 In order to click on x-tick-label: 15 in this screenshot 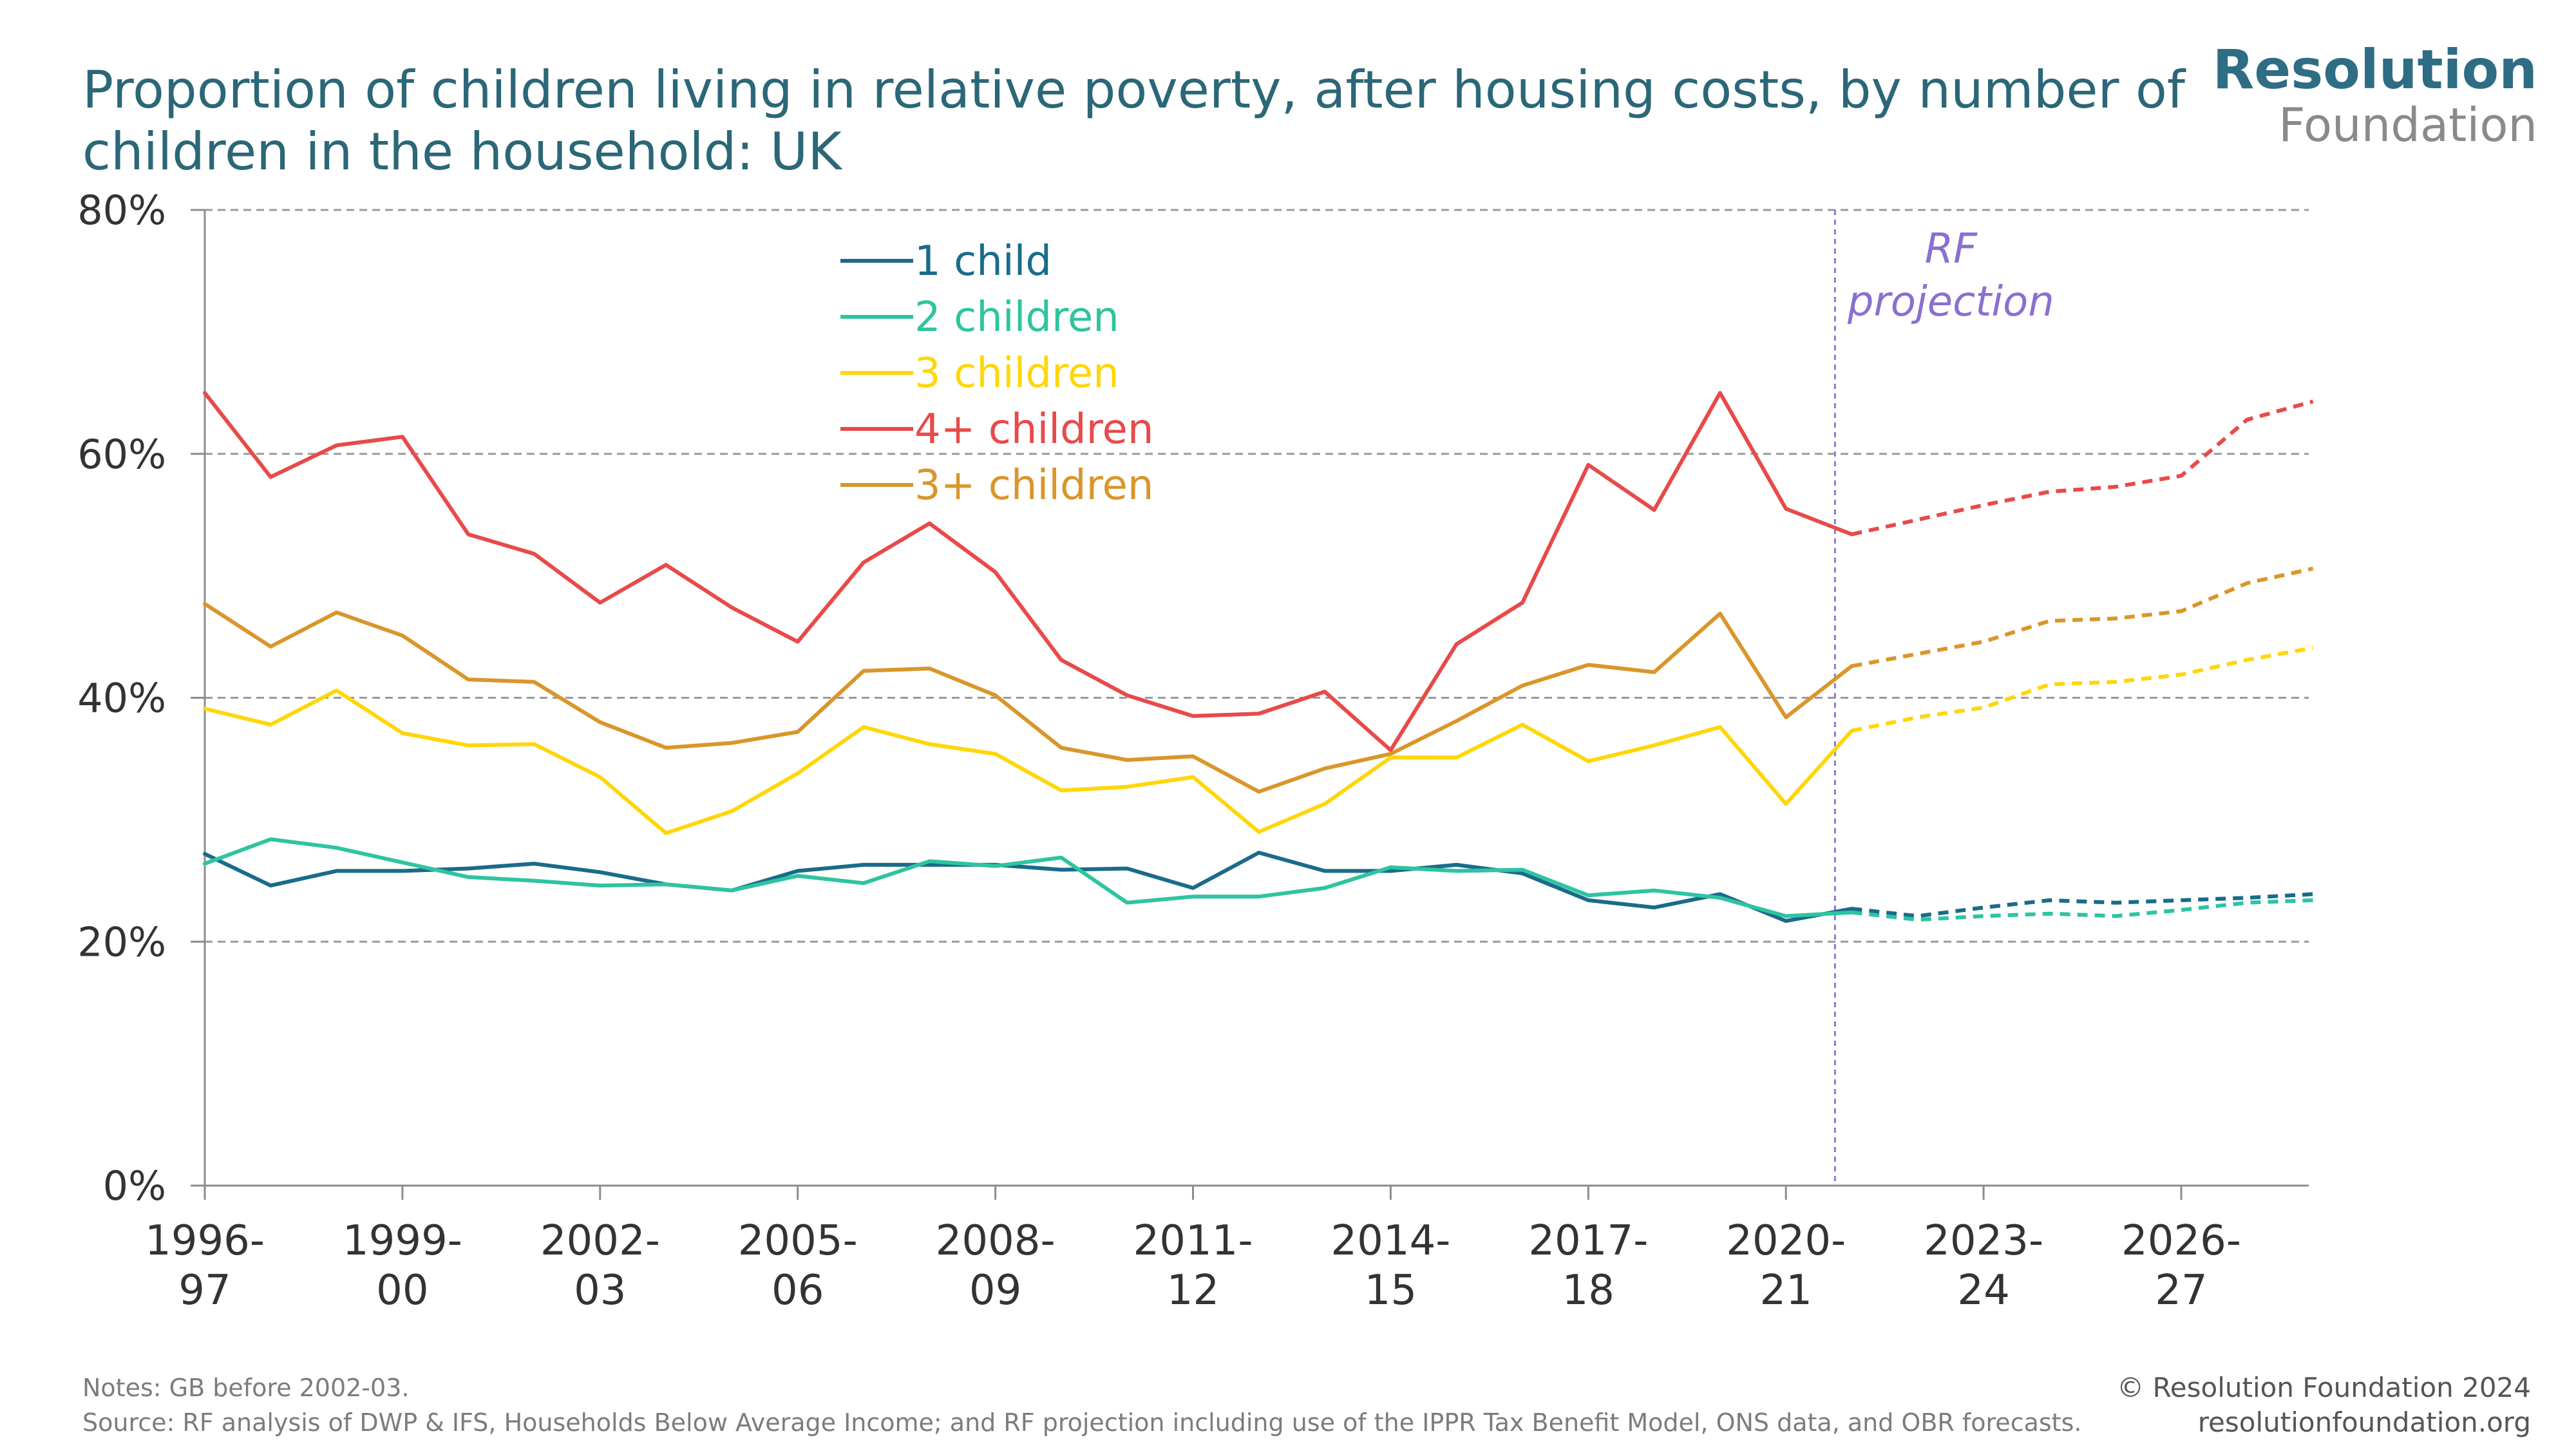, I will do `click(1391, 1290)`.